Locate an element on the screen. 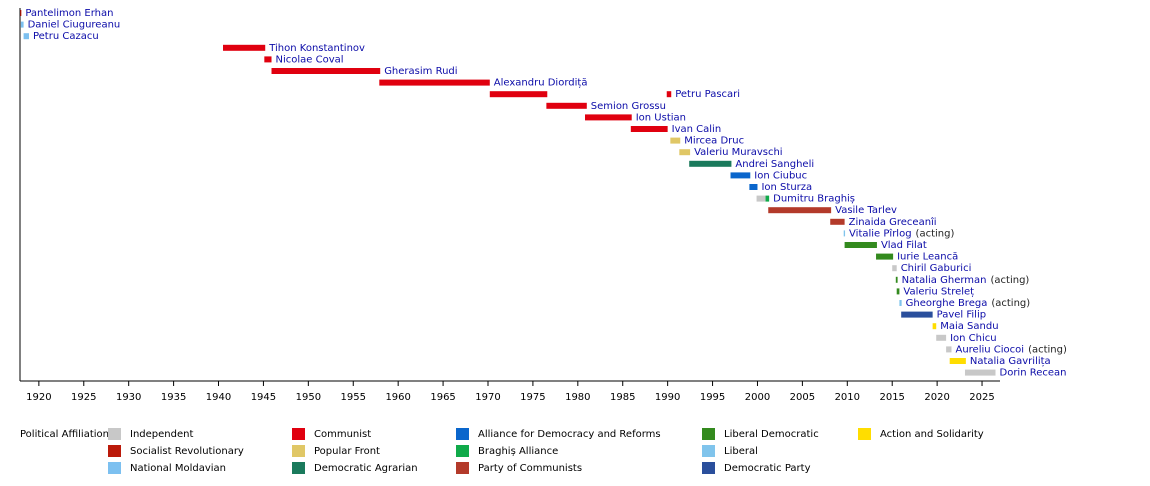  pm-label: Maia Sandu is located at coordinates (969, 326).